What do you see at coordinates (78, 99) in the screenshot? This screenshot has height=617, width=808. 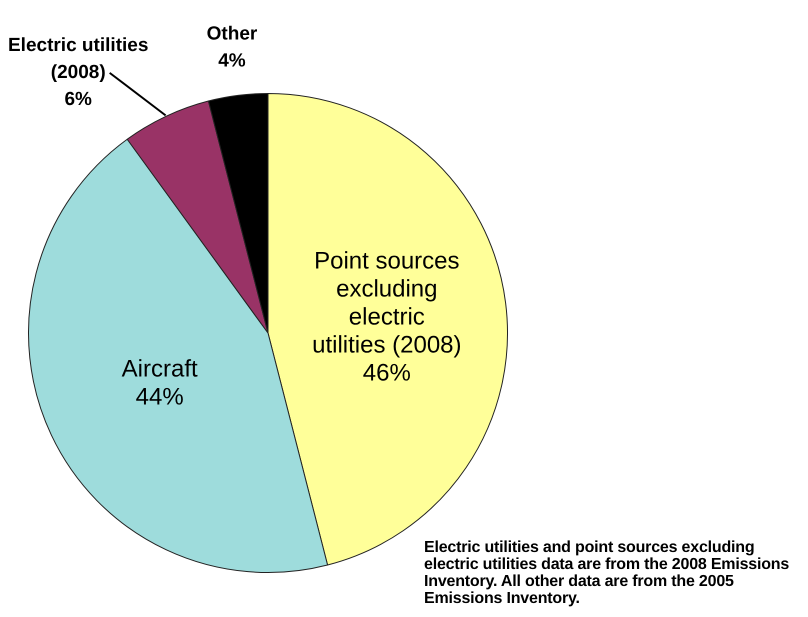 I see `data-label: 6%` at bounding box center [78, 99].